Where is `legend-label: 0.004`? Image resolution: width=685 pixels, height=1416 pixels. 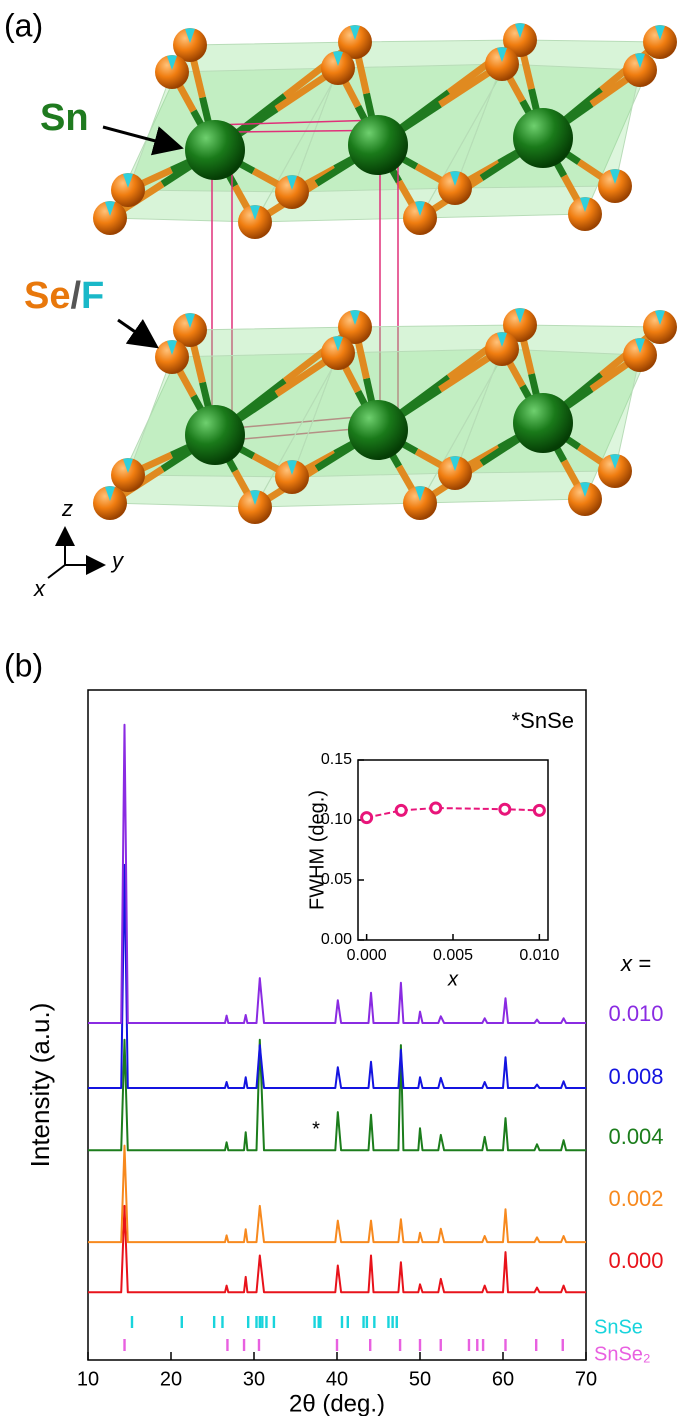 legend-label: 0.004 is located at coordinates (635, 1136).